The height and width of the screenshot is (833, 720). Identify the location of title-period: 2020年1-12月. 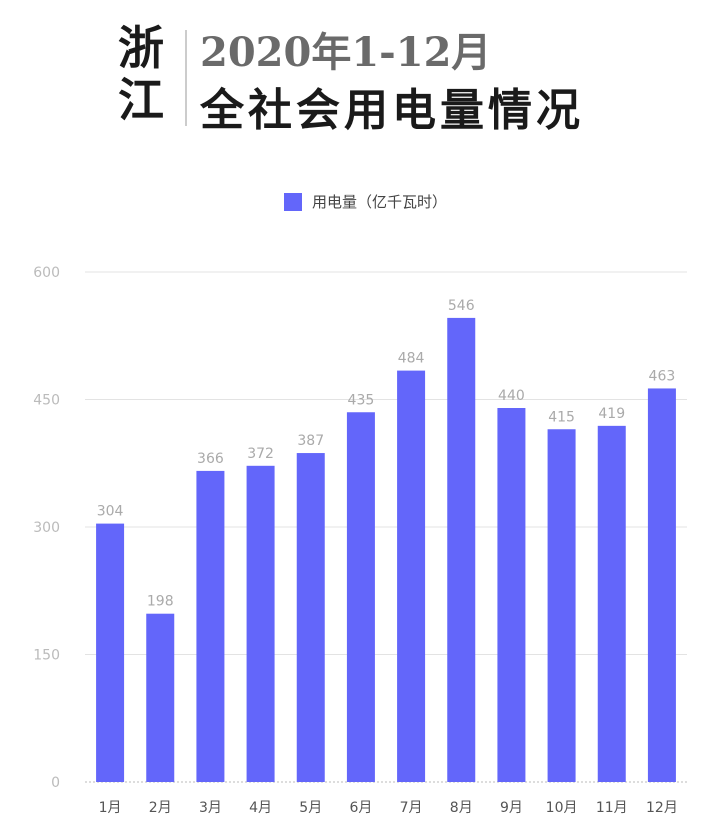
(346, 52).